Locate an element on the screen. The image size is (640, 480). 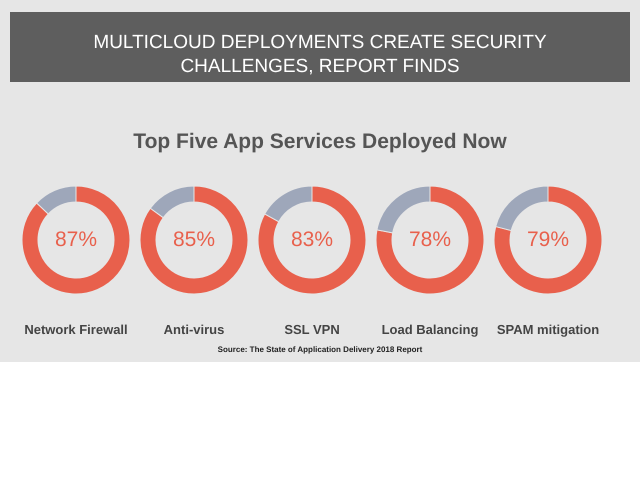
text: SSL VPN is located at coordinates (312, 329).